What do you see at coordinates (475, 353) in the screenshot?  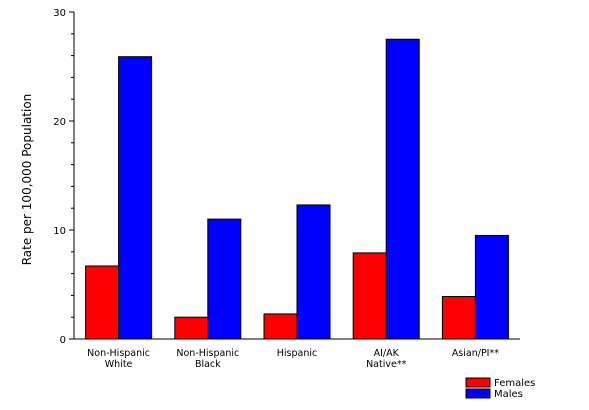 I see `x-category-label: Asian/PI**` at bounding box center [475, 353].